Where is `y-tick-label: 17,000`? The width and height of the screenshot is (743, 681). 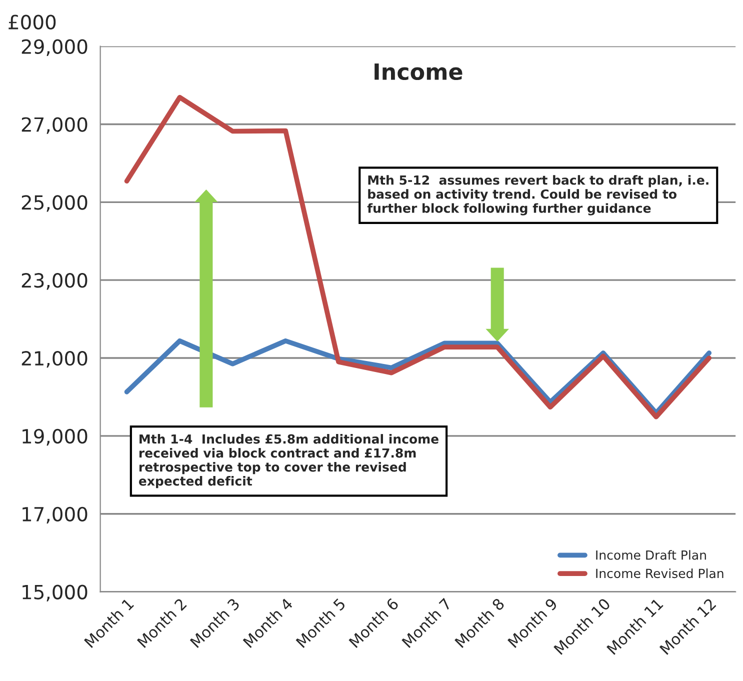 y-tick-label: 17,000 is located at coordinates (55, 515).